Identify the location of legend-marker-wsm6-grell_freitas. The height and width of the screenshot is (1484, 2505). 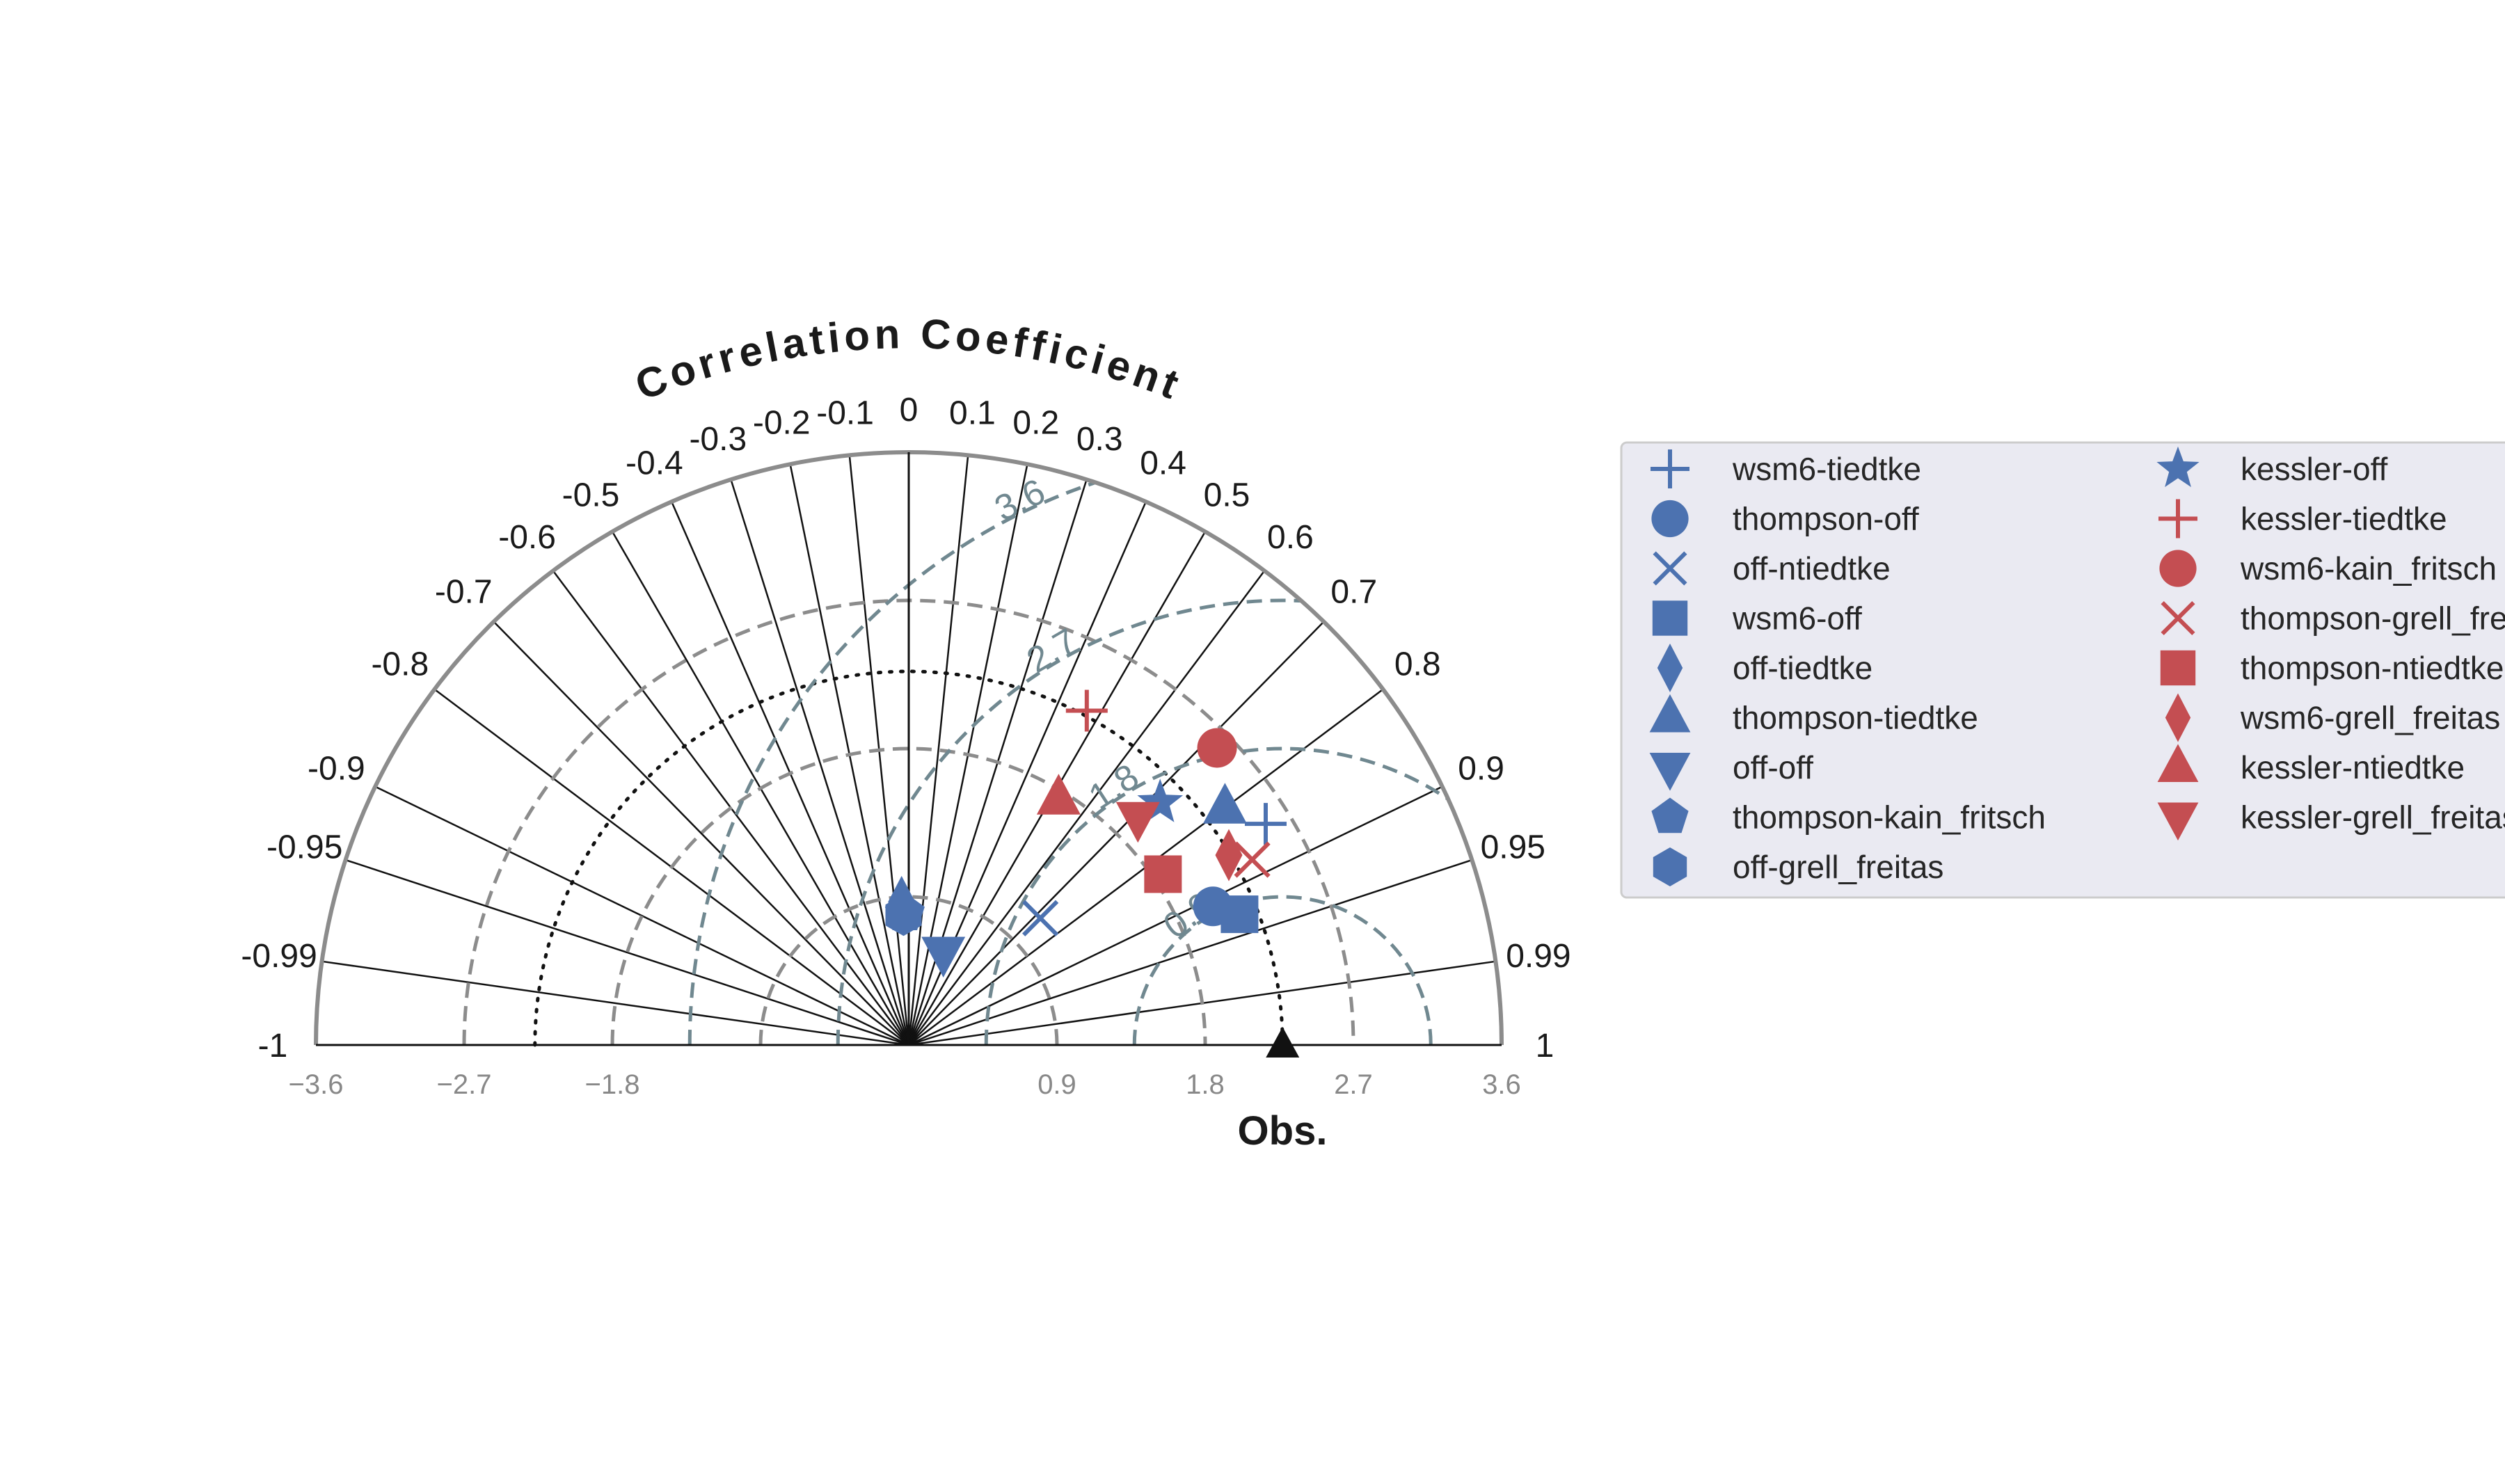
(2178, 718).